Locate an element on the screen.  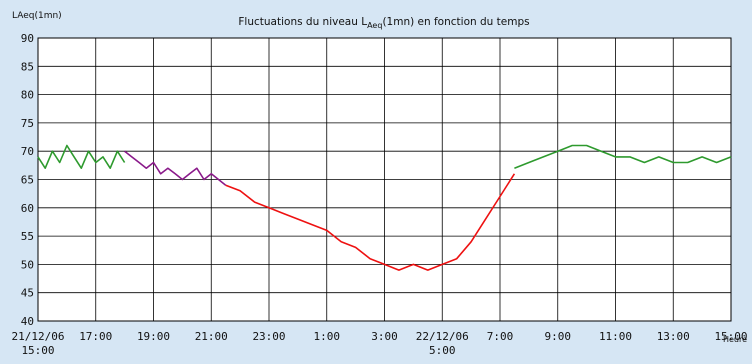
x-tick-label: 22/12/06 is located at coordinates (442, 336).